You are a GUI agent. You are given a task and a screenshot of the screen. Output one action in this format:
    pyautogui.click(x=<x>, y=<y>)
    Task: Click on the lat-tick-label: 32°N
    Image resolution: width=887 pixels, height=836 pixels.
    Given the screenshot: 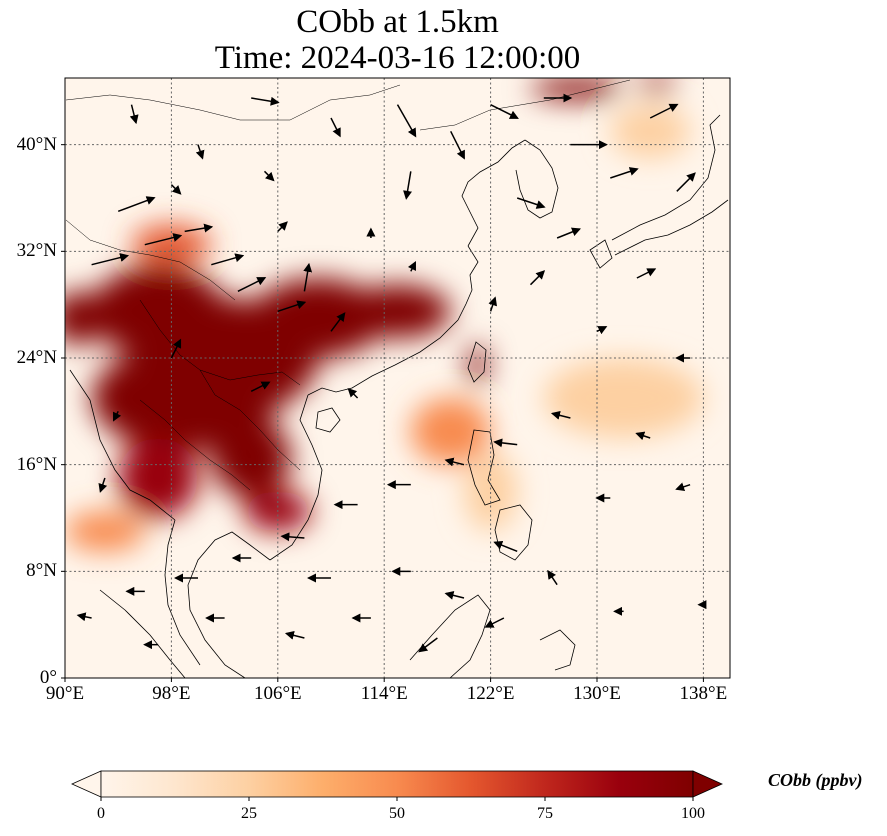 What is the action you would take?
    pyautogui.click(x=36, y=251)
    